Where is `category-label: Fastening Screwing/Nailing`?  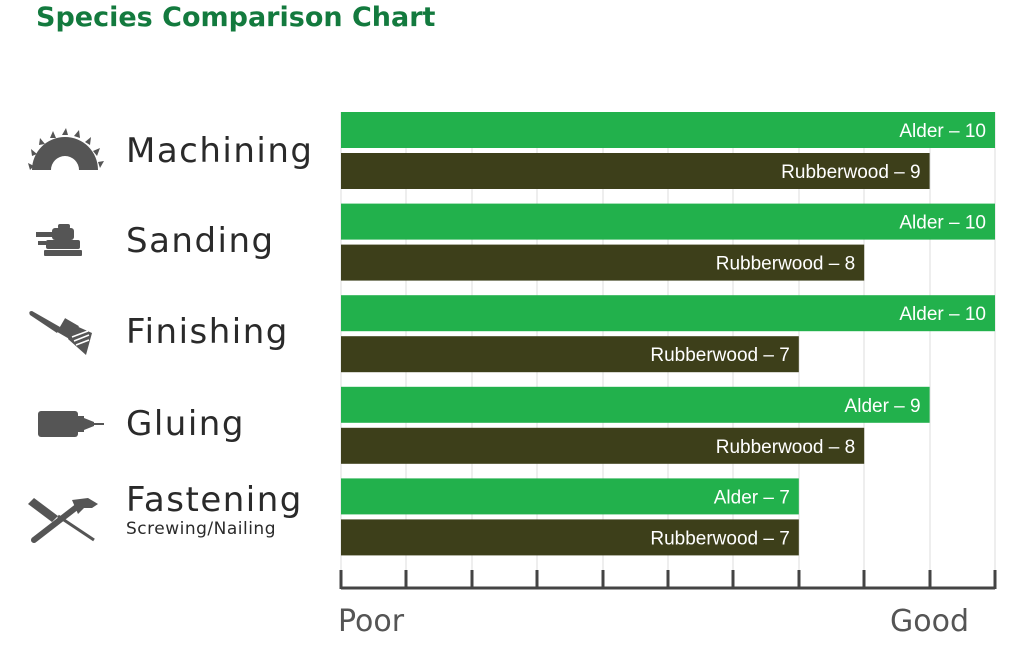 category-label: Fastening Screwing/Nailing is located at coordinates (214, 510).